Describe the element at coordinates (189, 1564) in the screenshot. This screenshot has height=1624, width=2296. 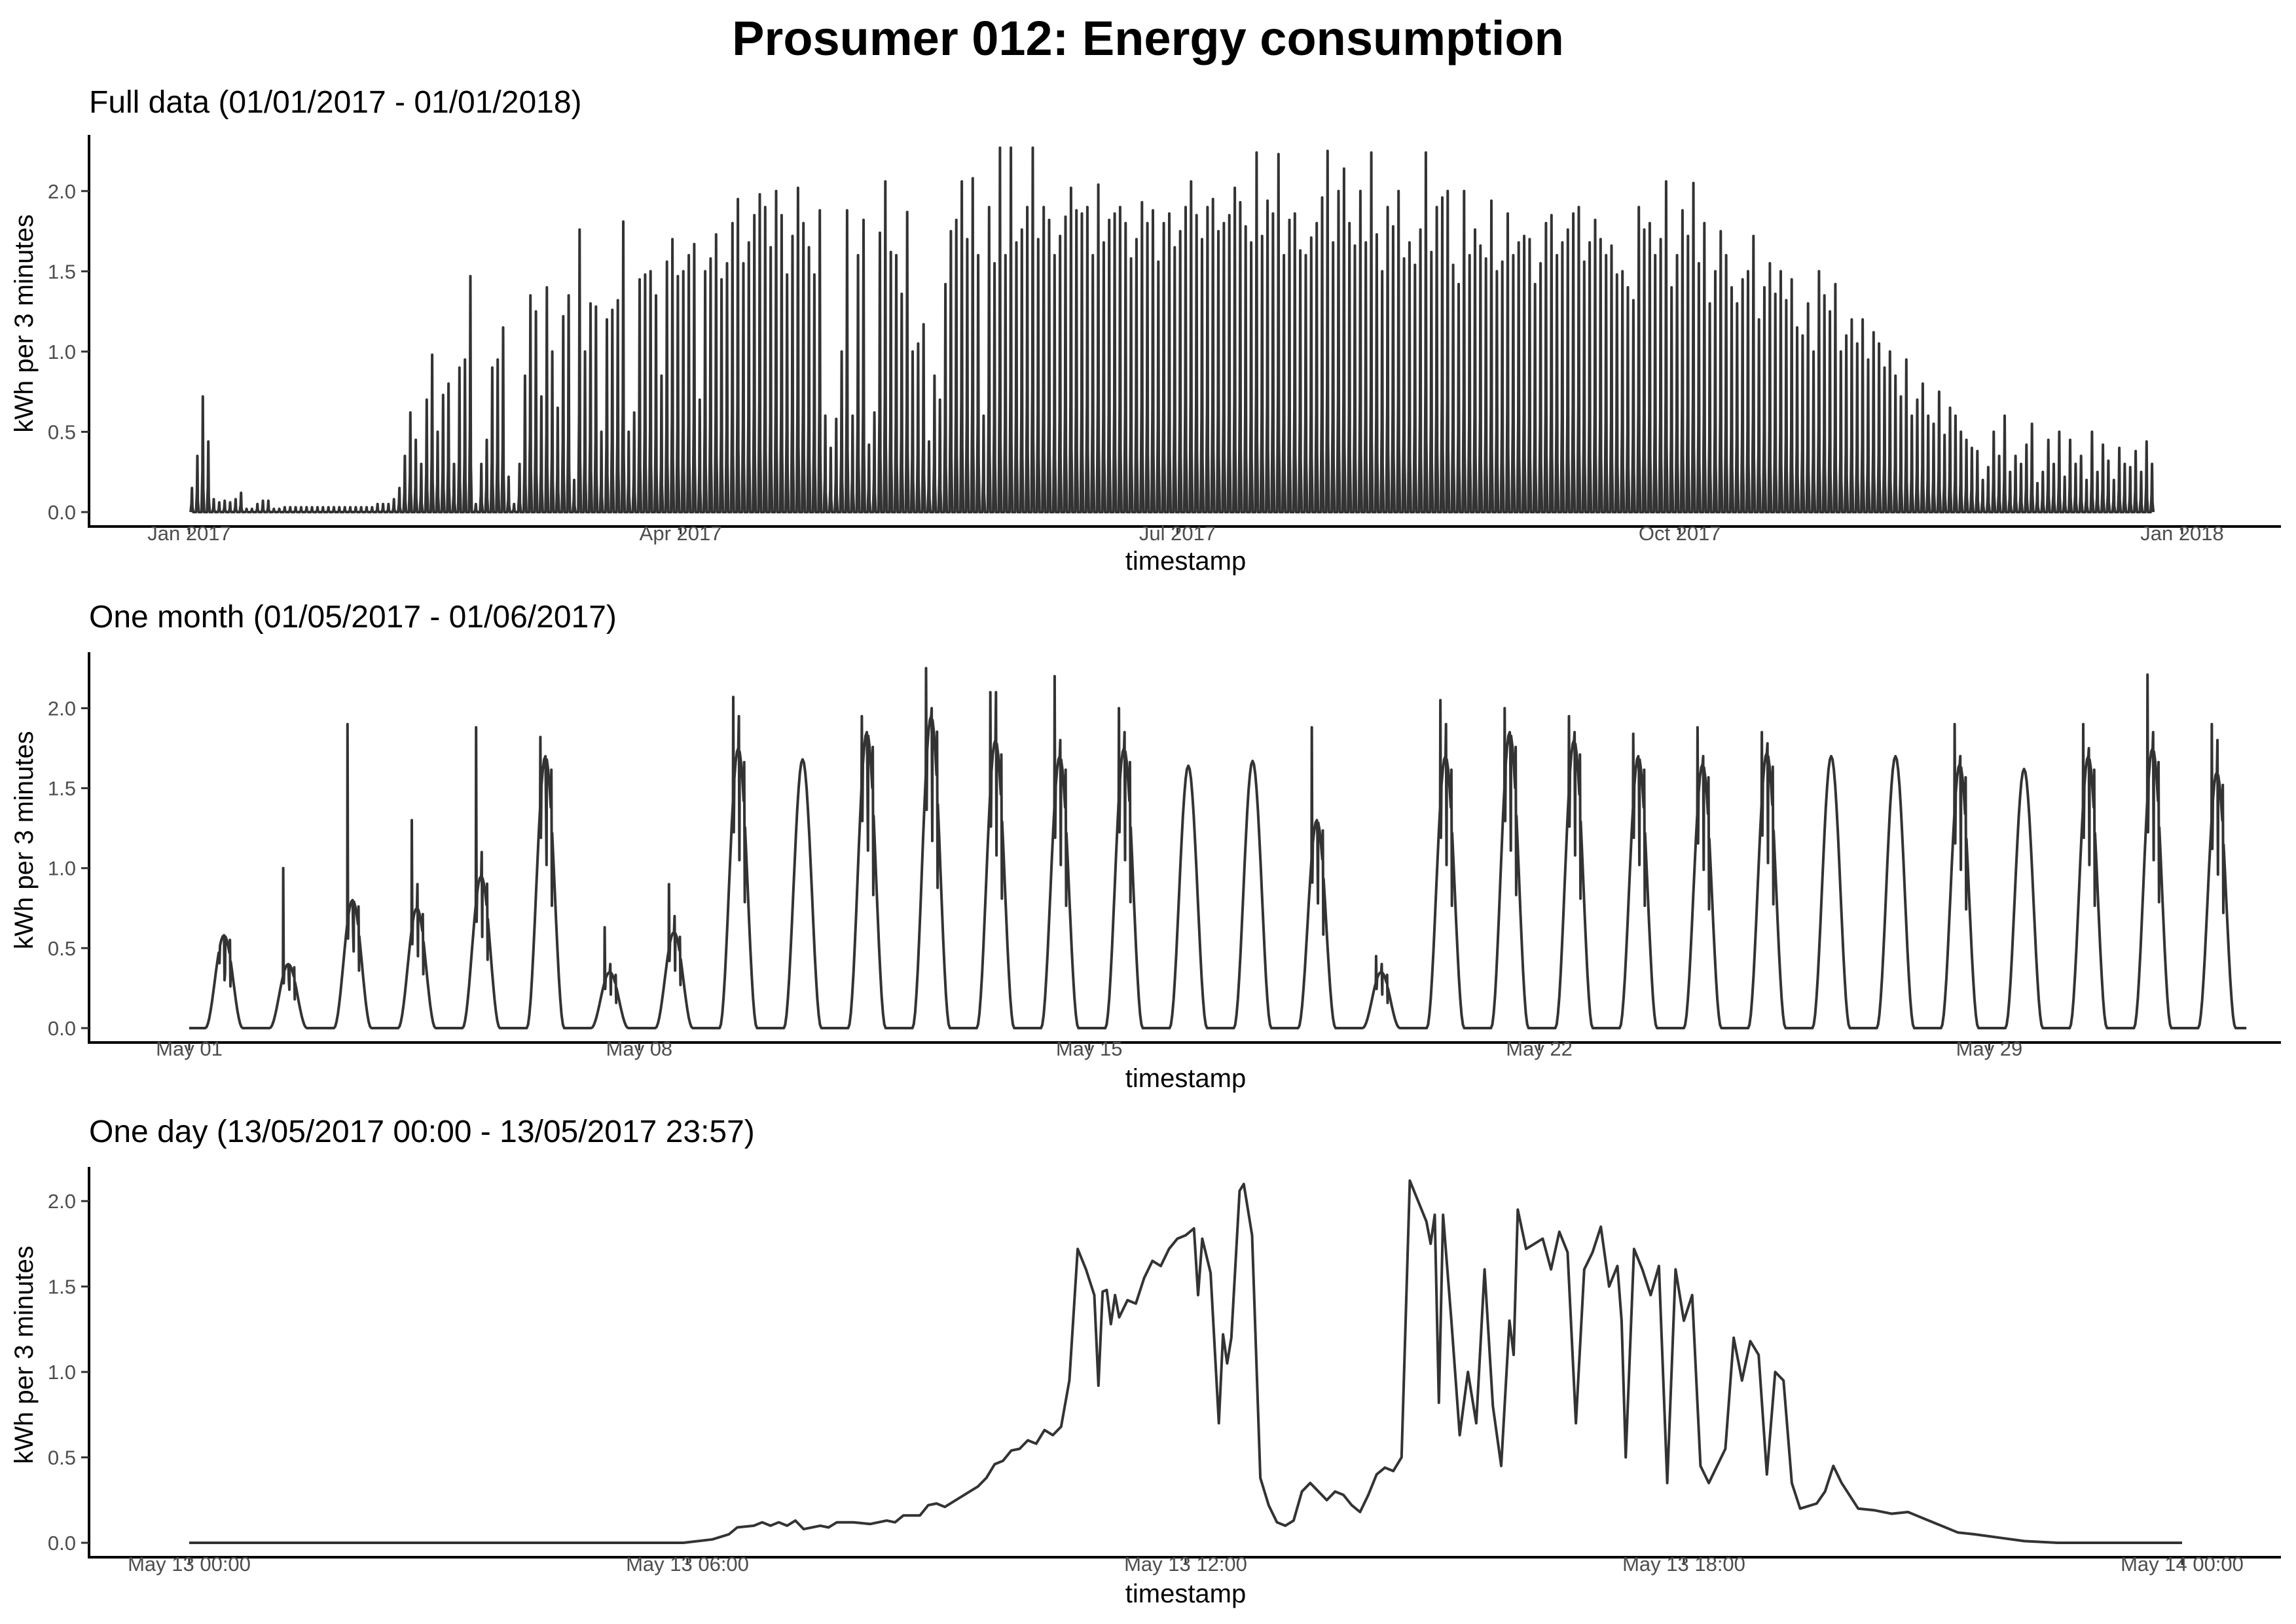
I see `x-tick-label: May 13 00:00` at that location.